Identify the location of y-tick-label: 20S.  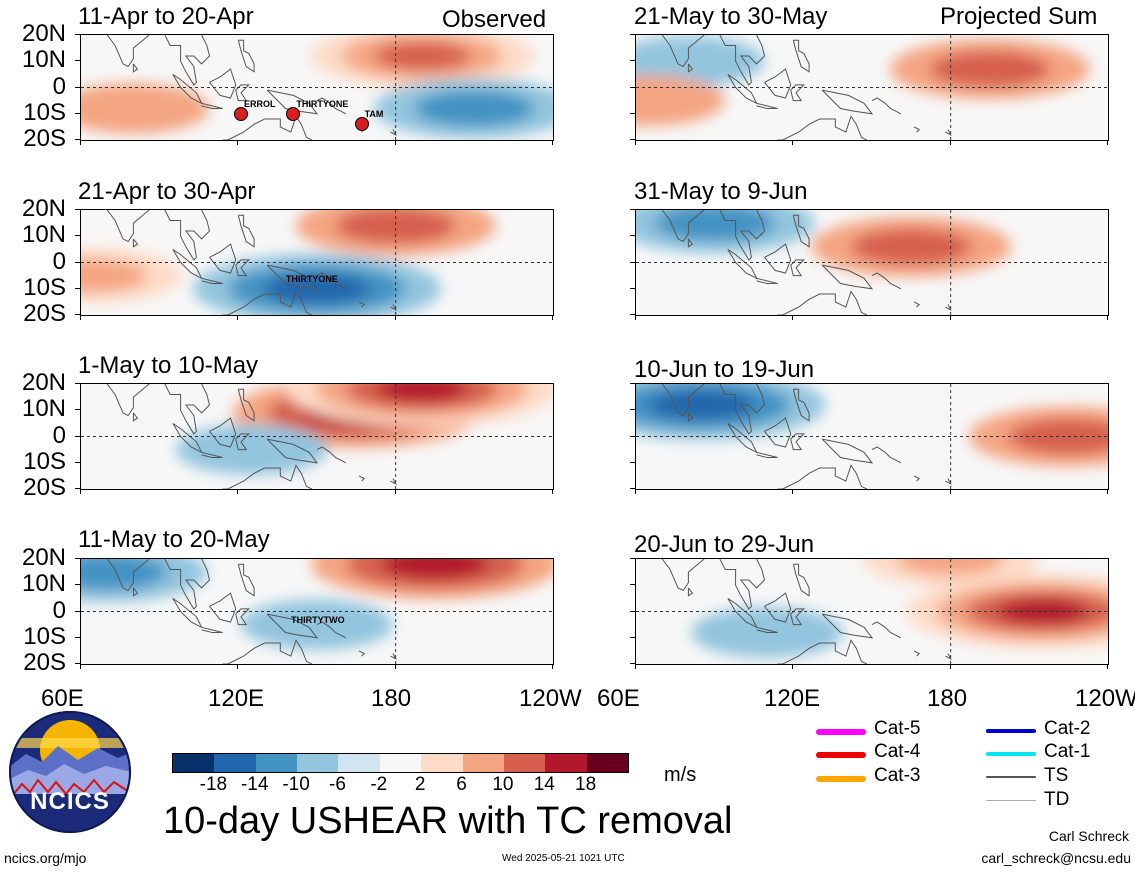
(44, 138).